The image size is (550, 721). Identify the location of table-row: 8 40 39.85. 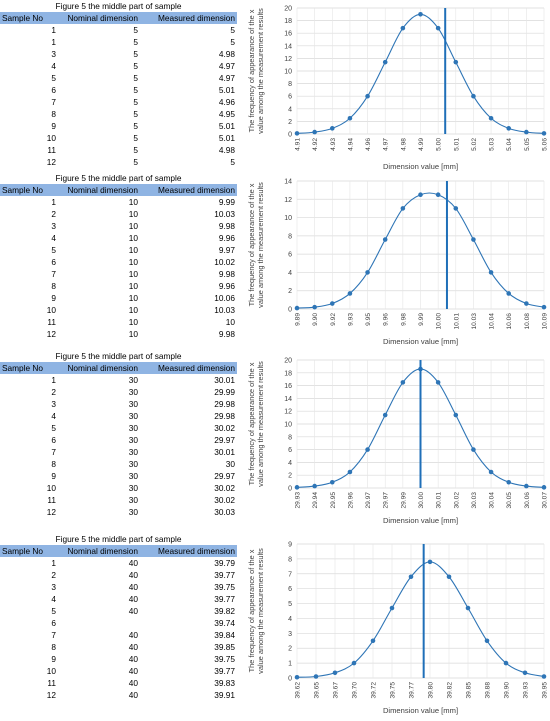
(118, 647).